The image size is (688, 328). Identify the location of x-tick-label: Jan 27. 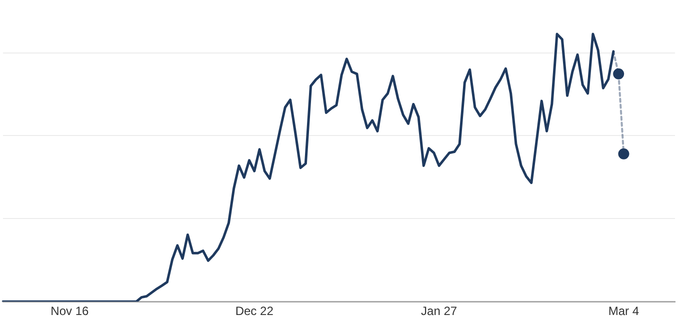
(439, 311).